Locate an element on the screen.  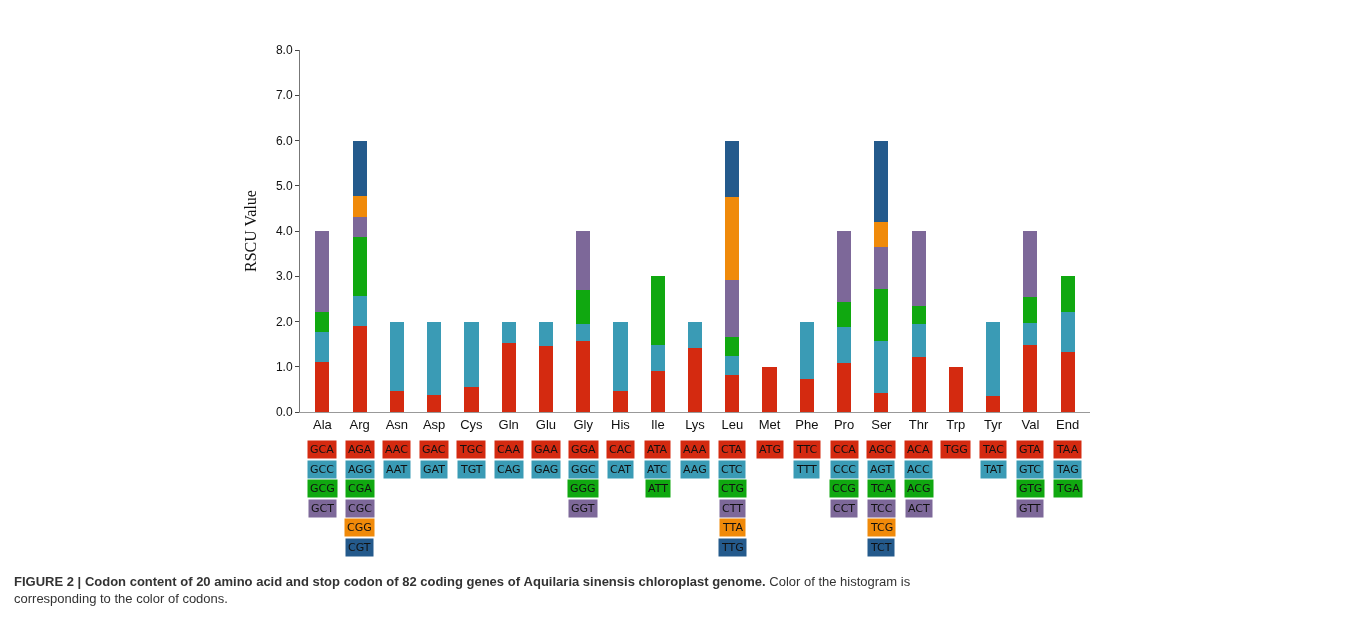
data-label: CCC is located at coordinates (845, 469).